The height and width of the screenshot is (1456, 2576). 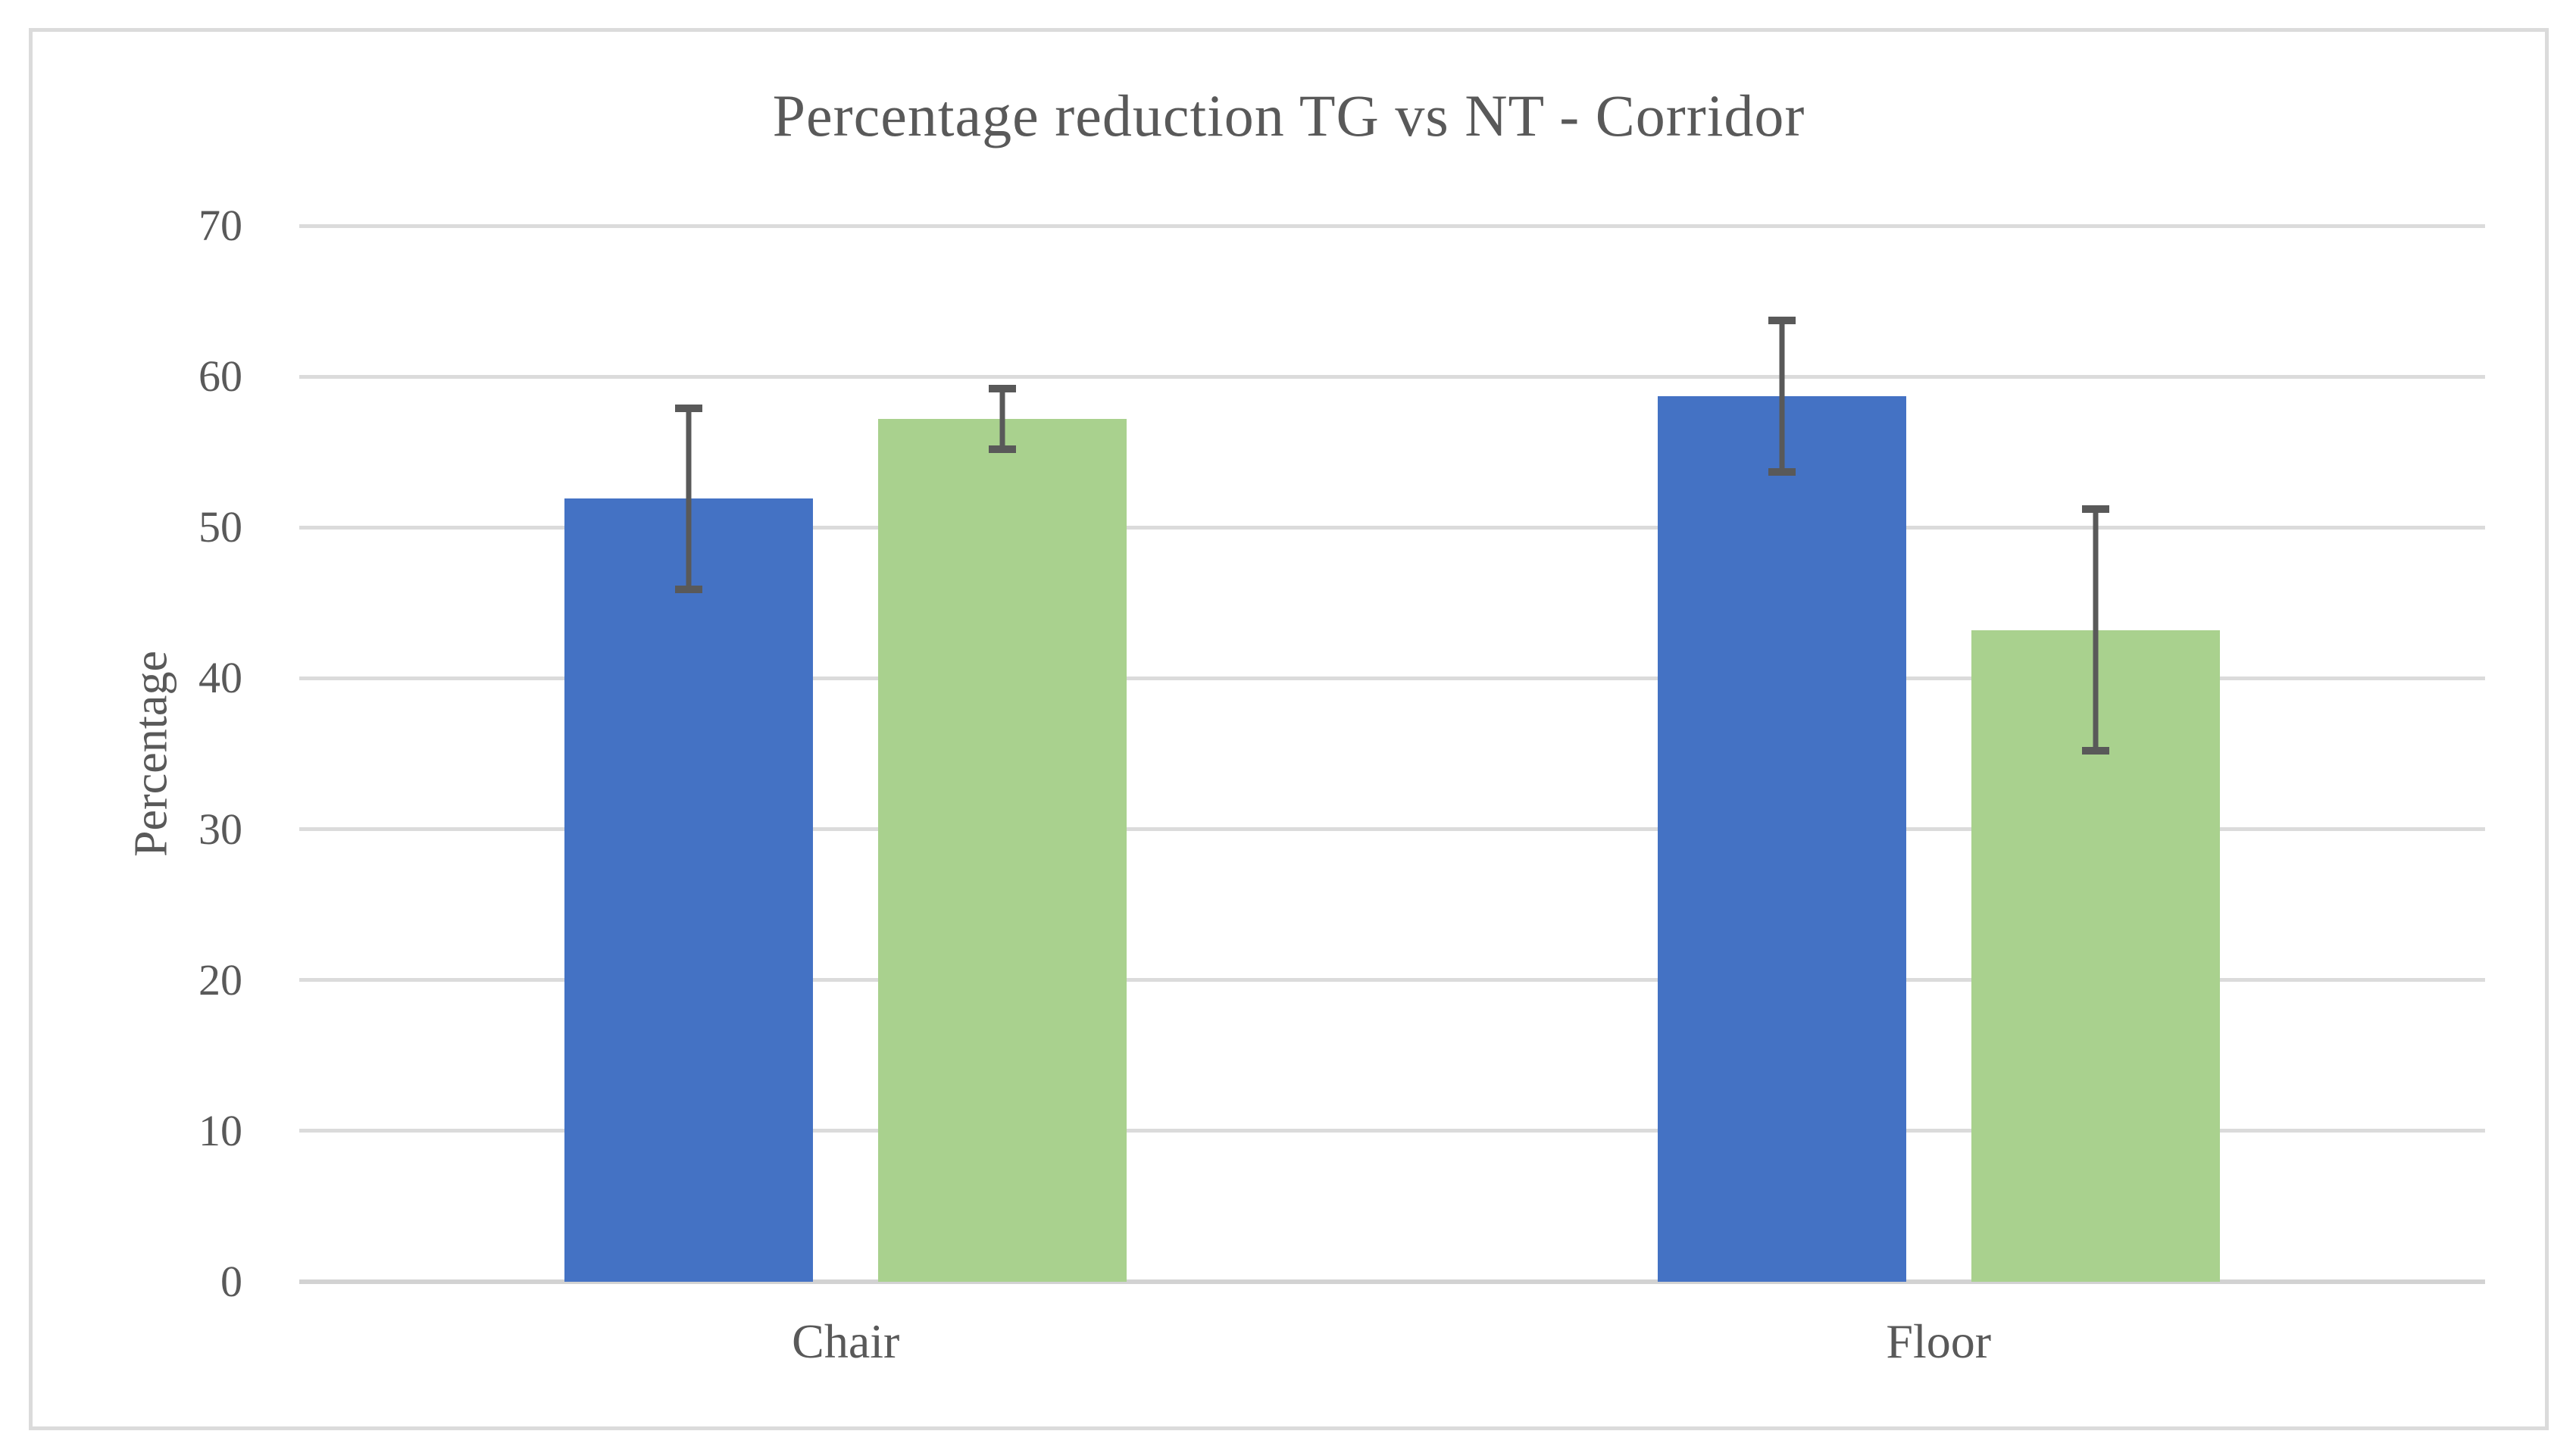 What do you see at coordinates (221, 527) in the screenshot?
I see `y-tick-label: 50` at bounding box center [221, 527].